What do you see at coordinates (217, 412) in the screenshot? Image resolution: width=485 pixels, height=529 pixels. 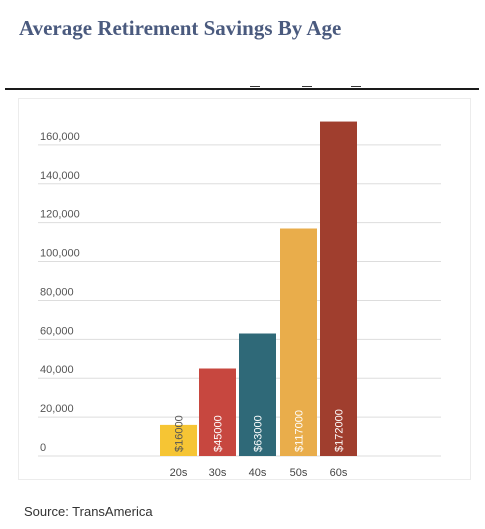 I see `bar-30s` at bounding box center [217, 412].